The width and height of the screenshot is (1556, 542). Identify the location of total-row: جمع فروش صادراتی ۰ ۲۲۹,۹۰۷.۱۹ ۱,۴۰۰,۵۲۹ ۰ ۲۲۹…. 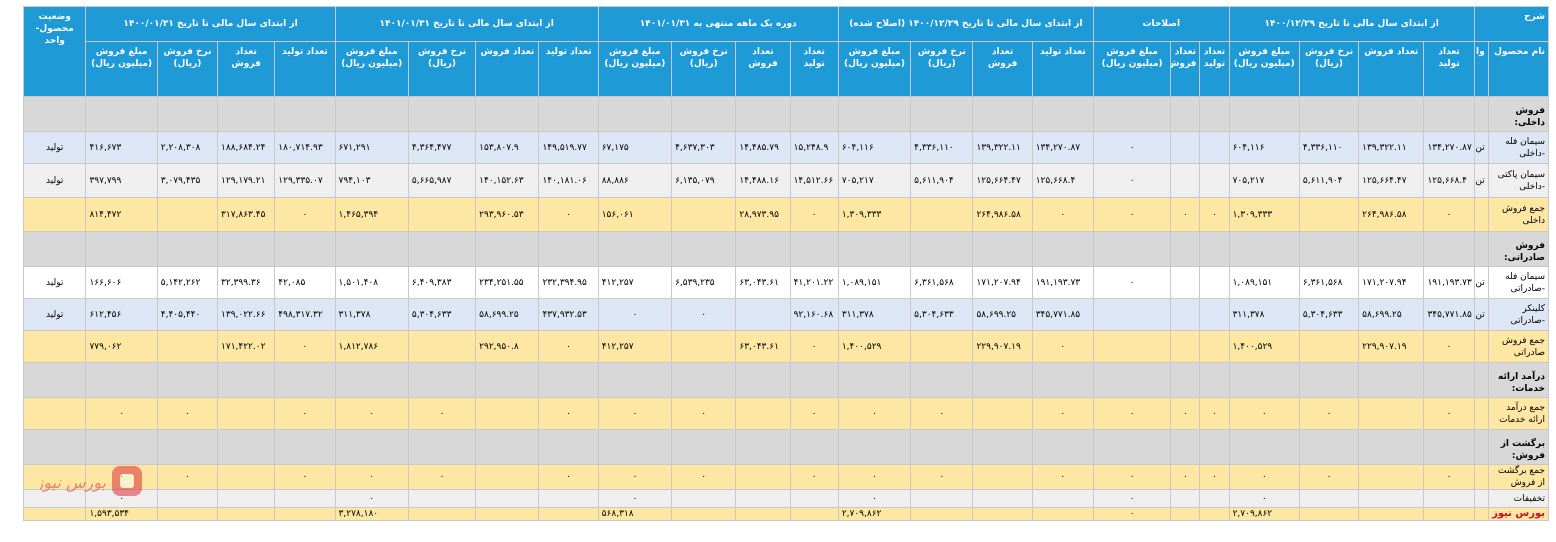
(786, 346).